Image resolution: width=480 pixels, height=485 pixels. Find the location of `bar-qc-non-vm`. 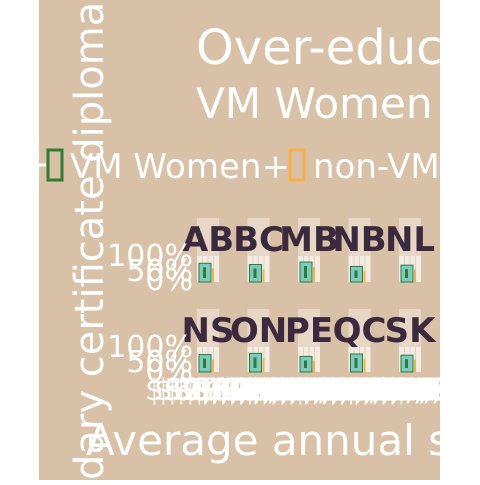

bar-qc-non-vm is located at coordinates (365, 365).